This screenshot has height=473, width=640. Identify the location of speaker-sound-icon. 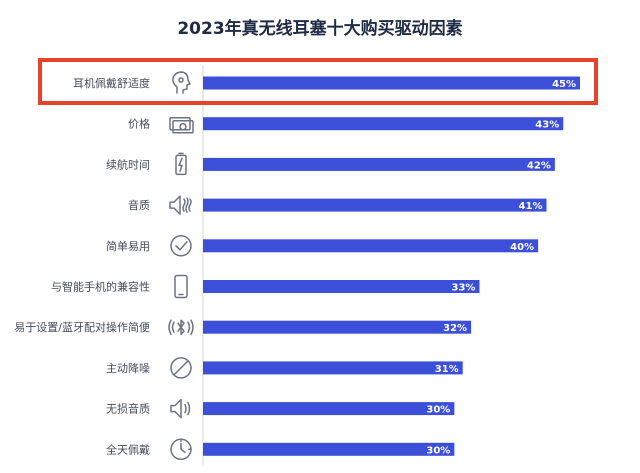
(180, 205).